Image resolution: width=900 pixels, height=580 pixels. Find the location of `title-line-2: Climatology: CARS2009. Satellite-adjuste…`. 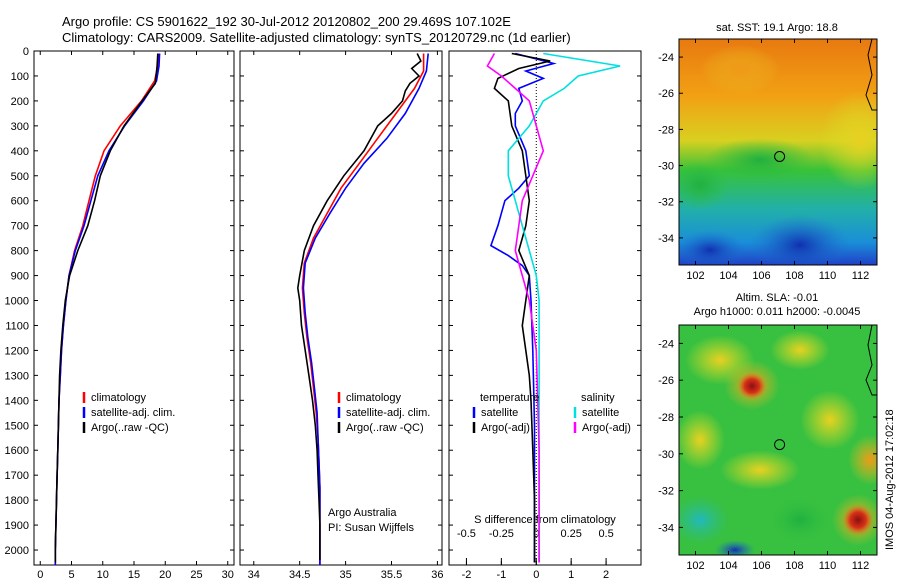

title-line-2: Climatology: CARS2009. Satellite-adjuste… is located at coordinates (316, 37).